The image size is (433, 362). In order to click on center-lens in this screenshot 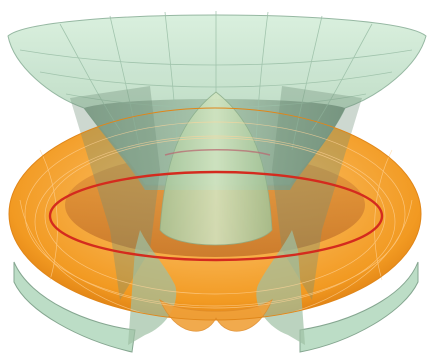, I will do `click(216, 168)`.